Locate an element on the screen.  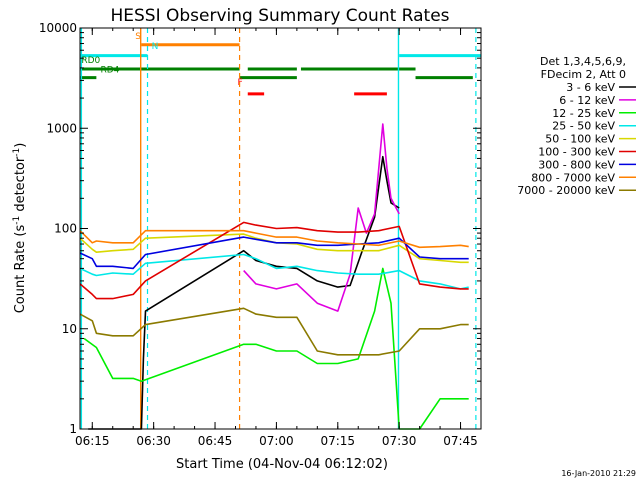
legend-label-3: 25 - 50 keV is located at coordinates (583, 126).